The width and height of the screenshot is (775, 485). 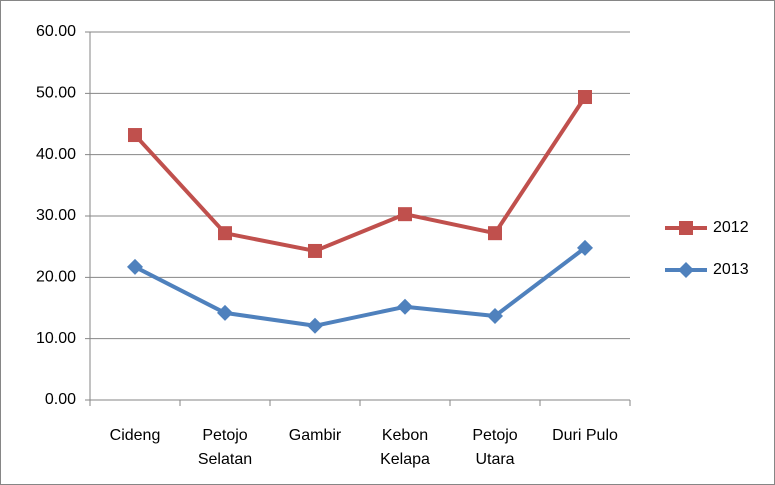 I want to click on x-tick-label: Gambir, so click(x=315, y=435).